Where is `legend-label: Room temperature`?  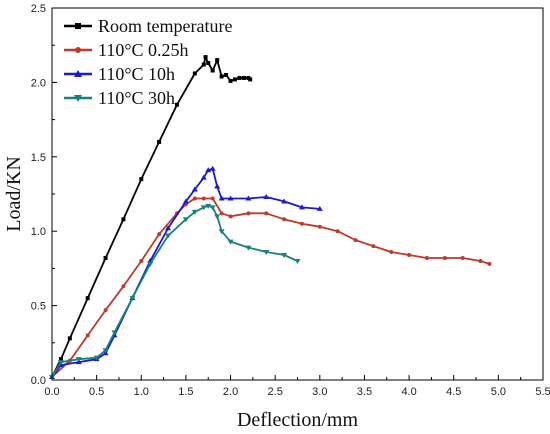
legend-label: Room temperature is located at coordinates (165, 26).